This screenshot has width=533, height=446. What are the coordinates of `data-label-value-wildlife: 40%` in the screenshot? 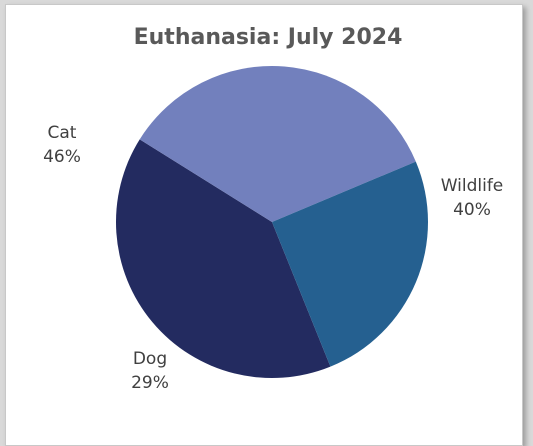 It's located at (472, 210).